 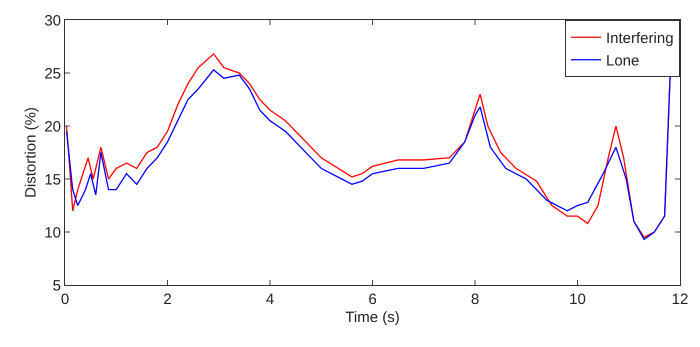 I want to click on x-tick-label: 10, so click(x=577, y=299).